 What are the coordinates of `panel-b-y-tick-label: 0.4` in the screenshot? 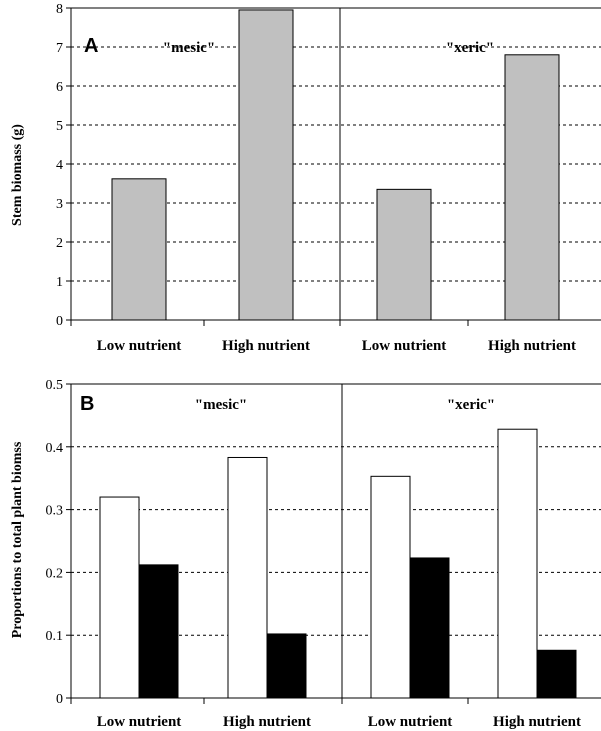 It's located at (55, 448).